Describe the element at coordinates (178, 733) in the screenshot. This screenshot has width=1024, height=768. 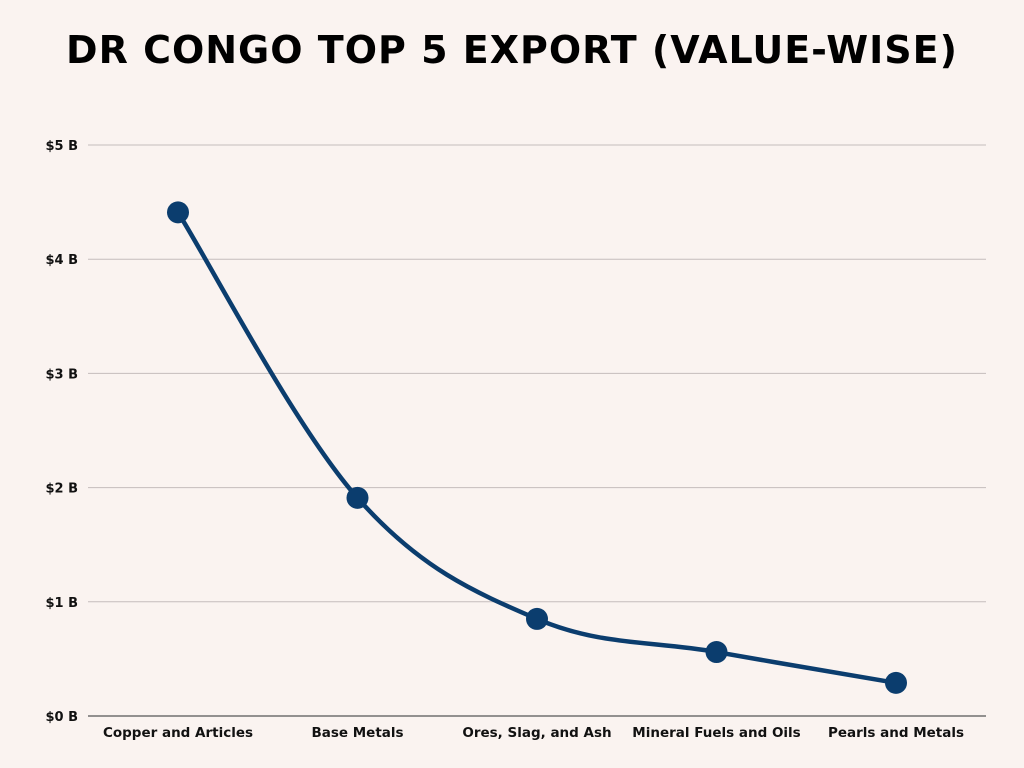
I see `x-tick-label: Copper and Articles` at that location.